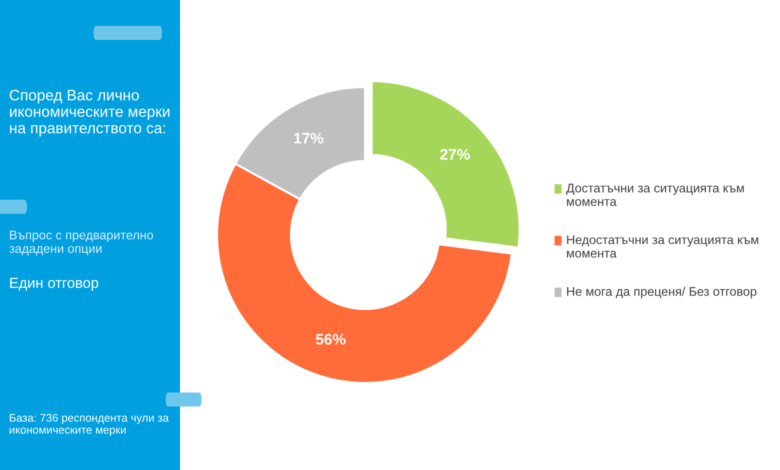 The width and height of the screenshot is (780, 470). I want to click on data-label: 17%, so click(309, 138).